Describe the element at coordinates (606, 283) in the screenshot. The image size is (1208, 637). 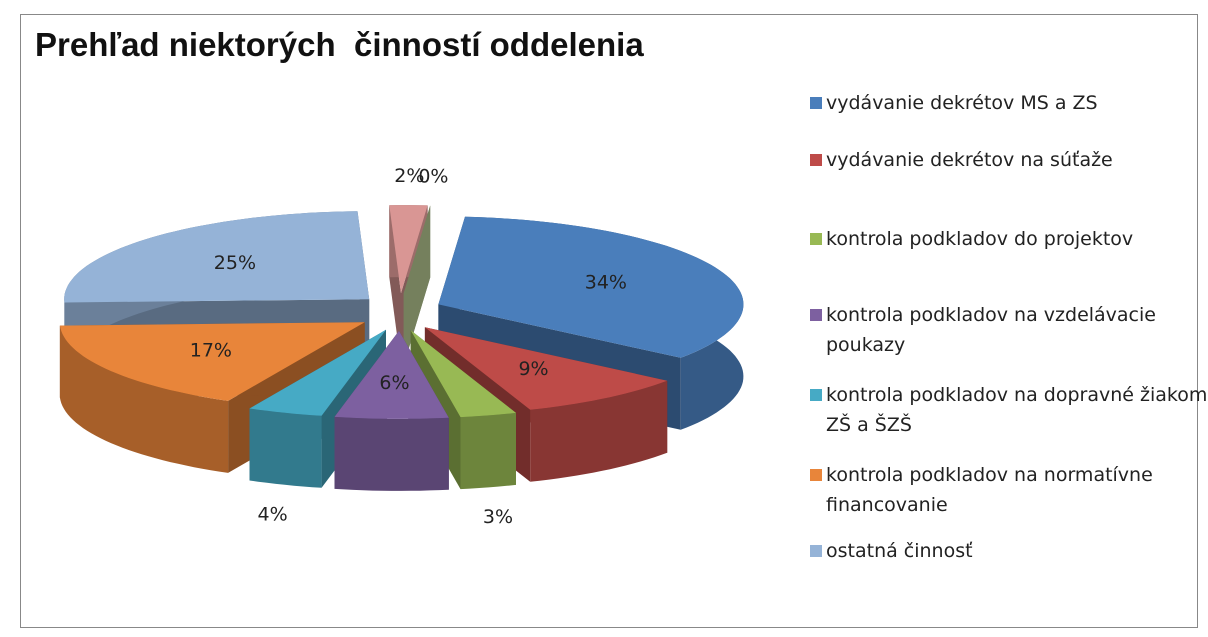
I see `data-label: 34%` at that location.